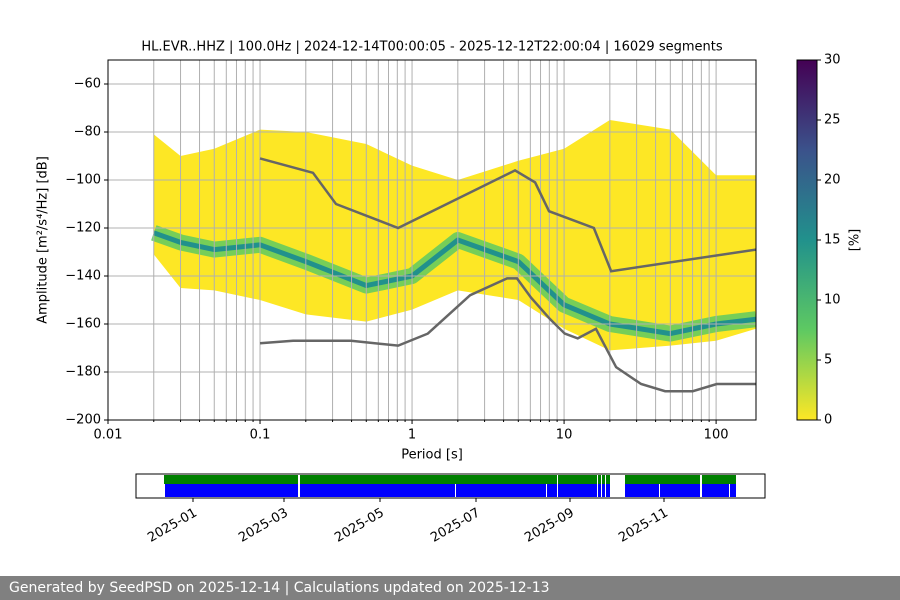 The width and height of the screenshot is (900, 600). What do you see at coordinates (832, 60) in the screenshot?
I see `colorbar-tick-label: 30` at bounding box center [832, 60].